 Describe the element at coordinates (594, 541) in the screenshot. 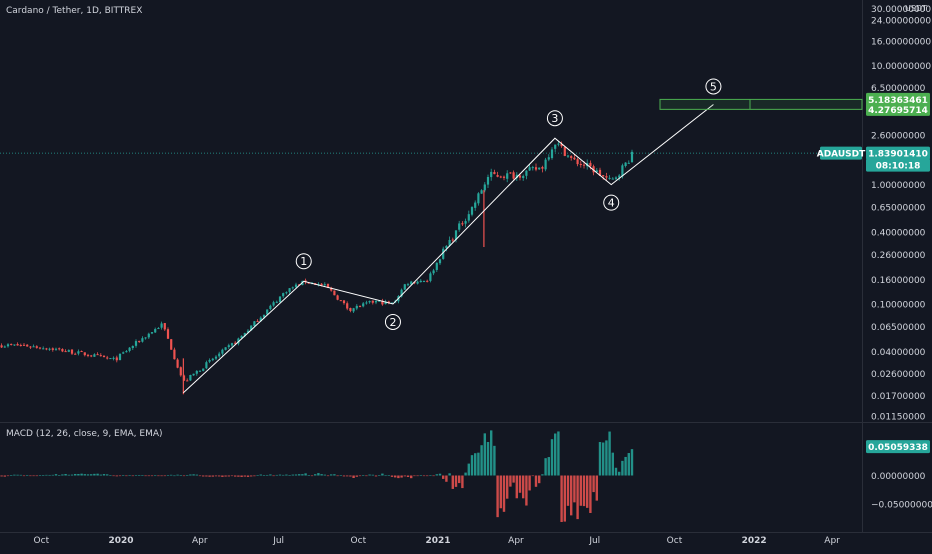

I see `time-axis-label: Jul` at that location.